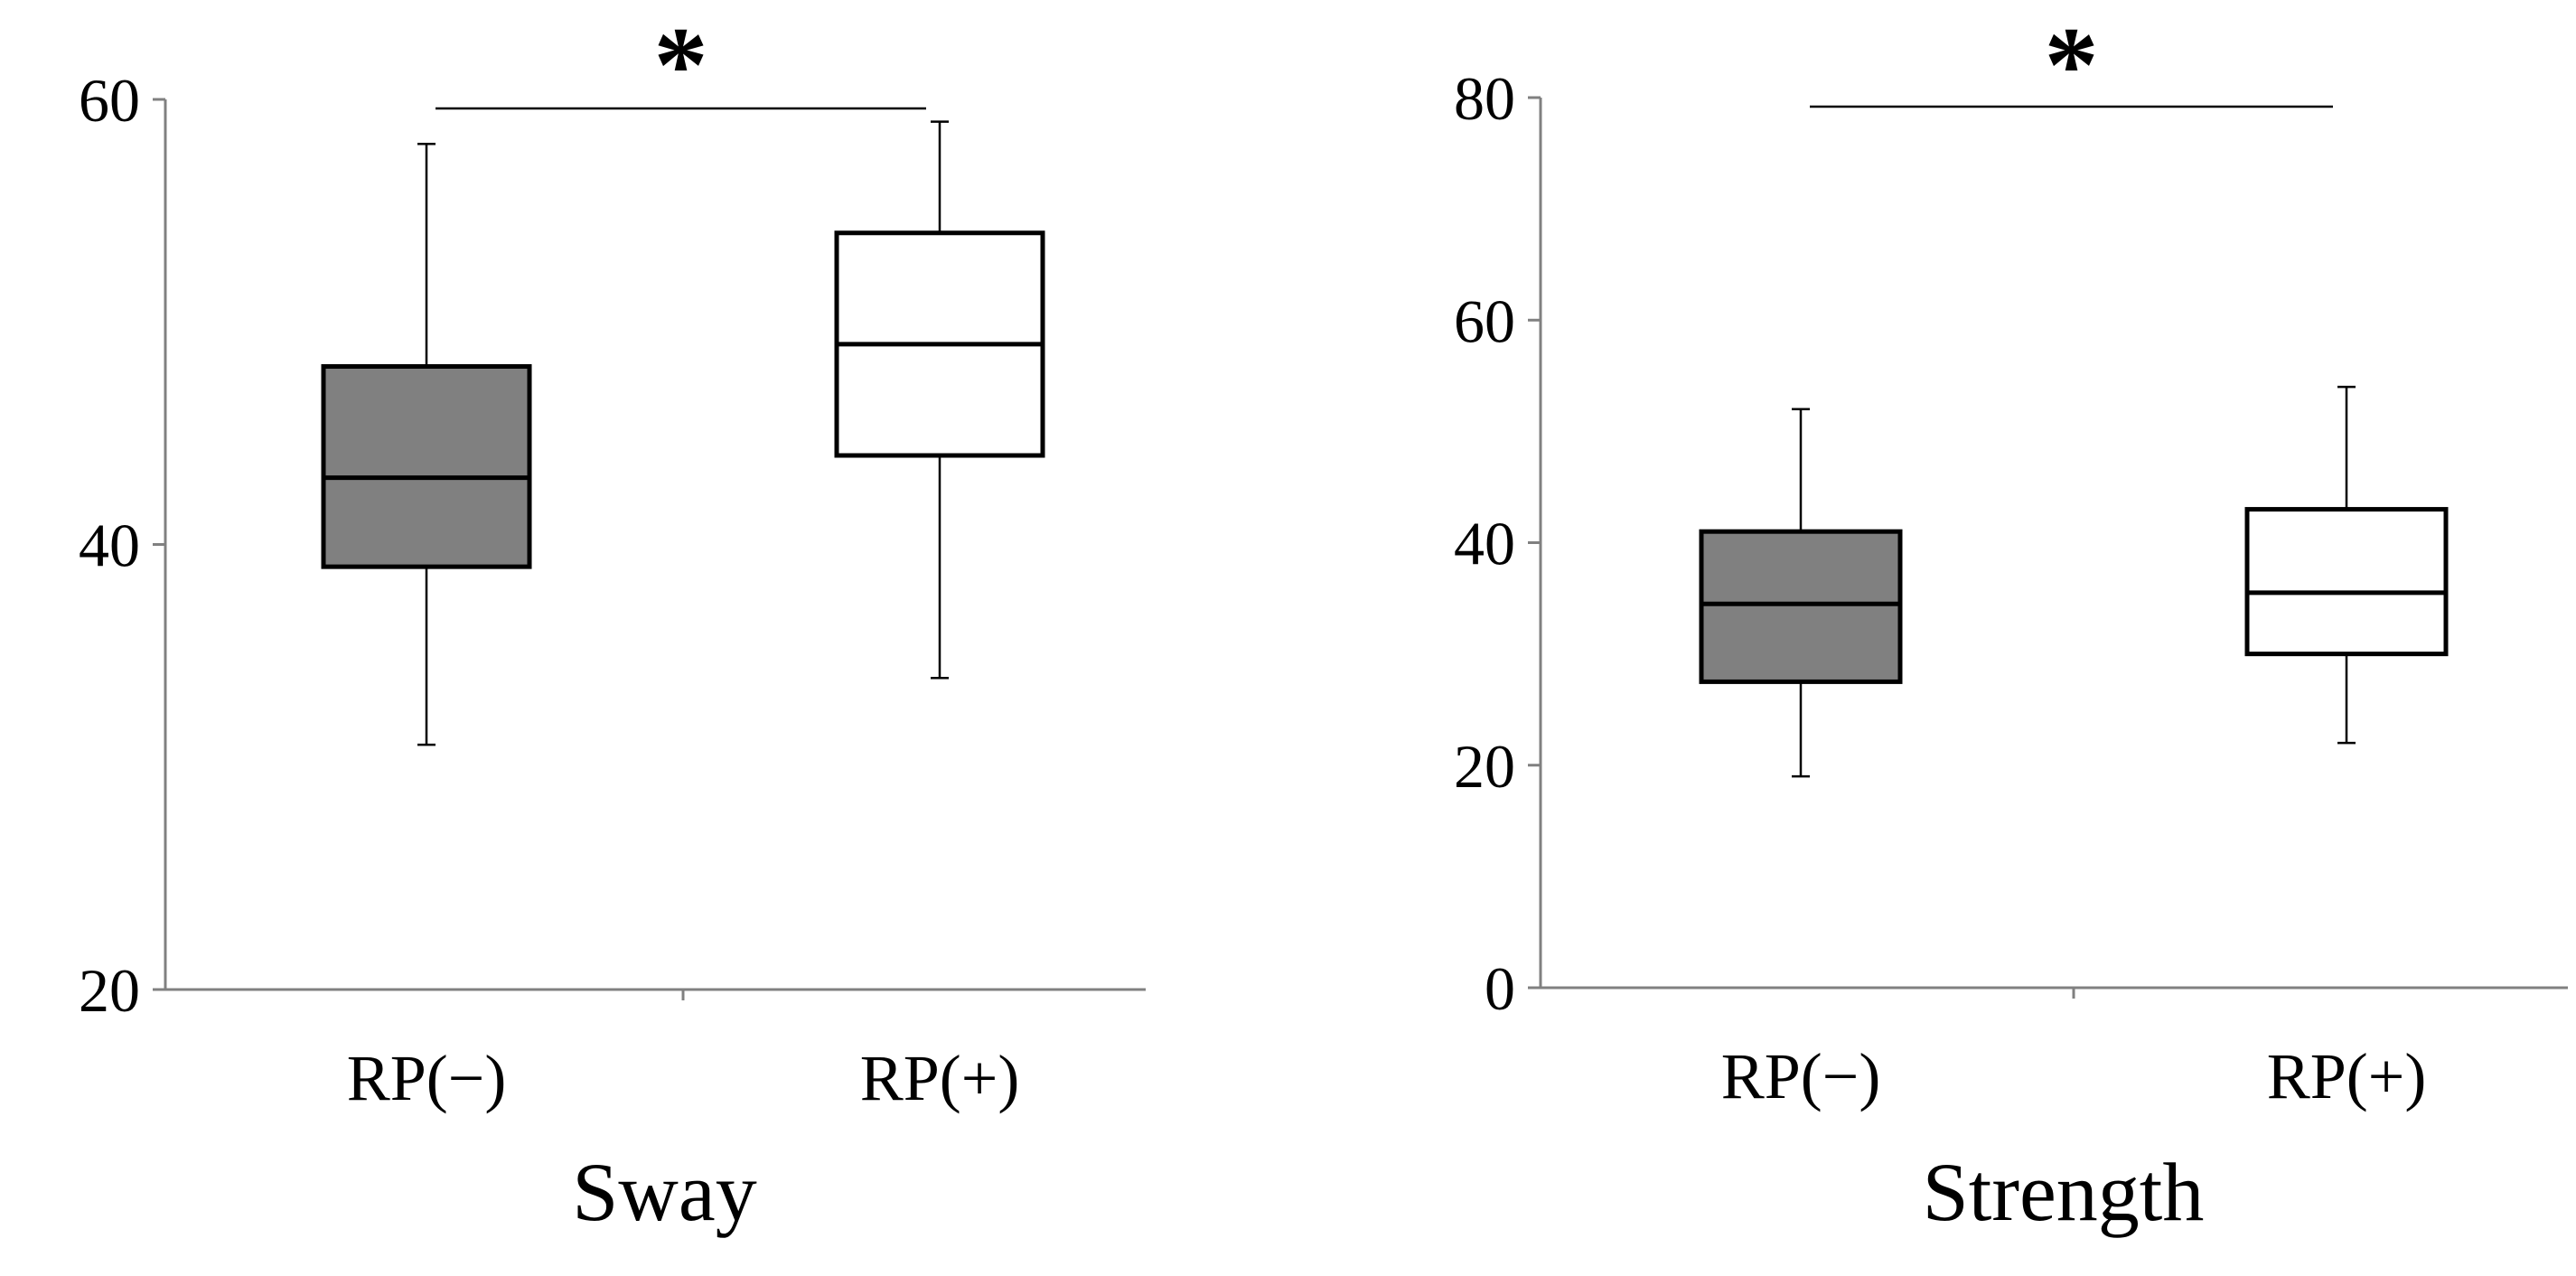  Describe the element at coordinates (664, 1192) in the screenshot. I see `panel-title: Sway` at that location.